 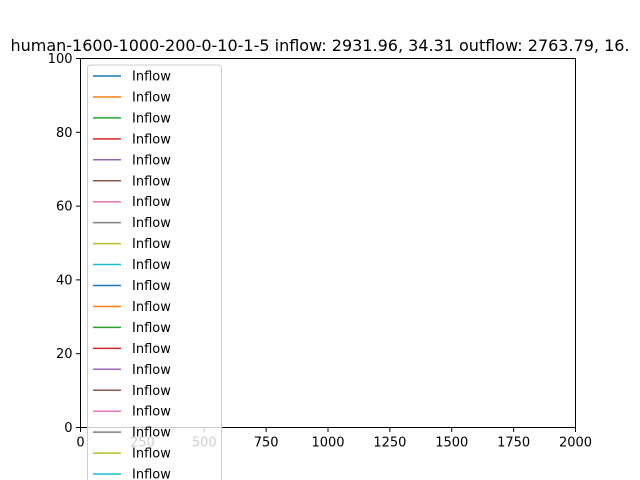 I want to click on x-tick-label: 2000, so click(x=575, y=443).